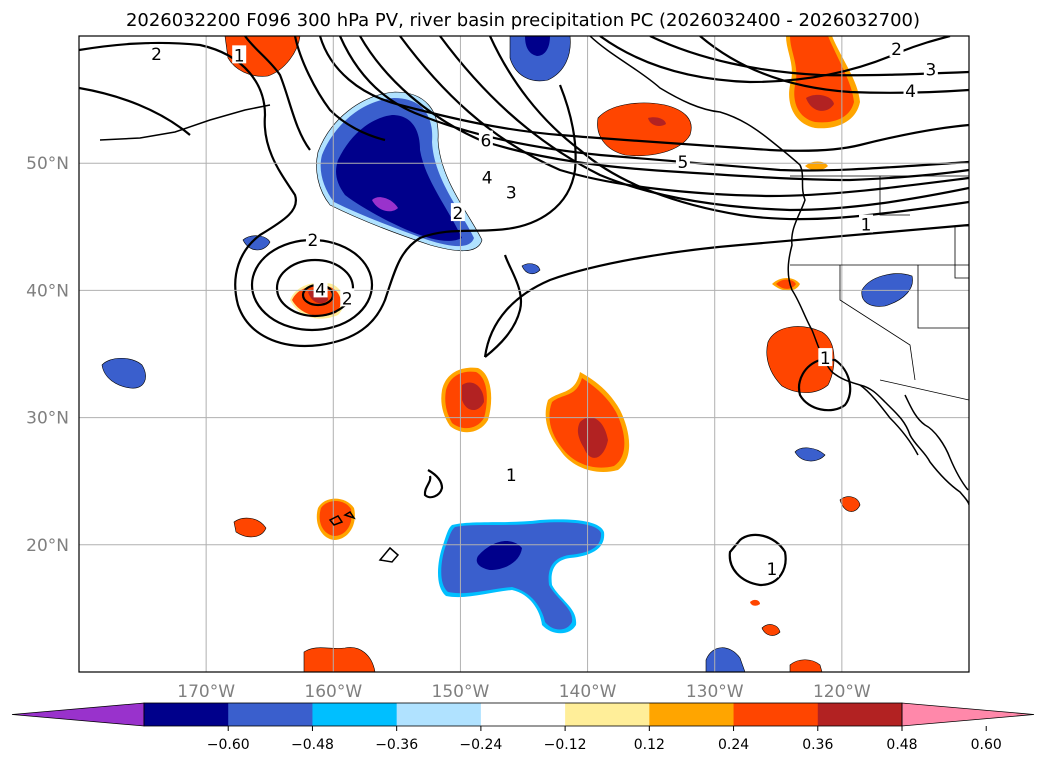 The image size is (1047, 765). Describe the element at coordinates (733, 745) in the screenshot. I see `colorbar-tick-label: 0.24` at that location.